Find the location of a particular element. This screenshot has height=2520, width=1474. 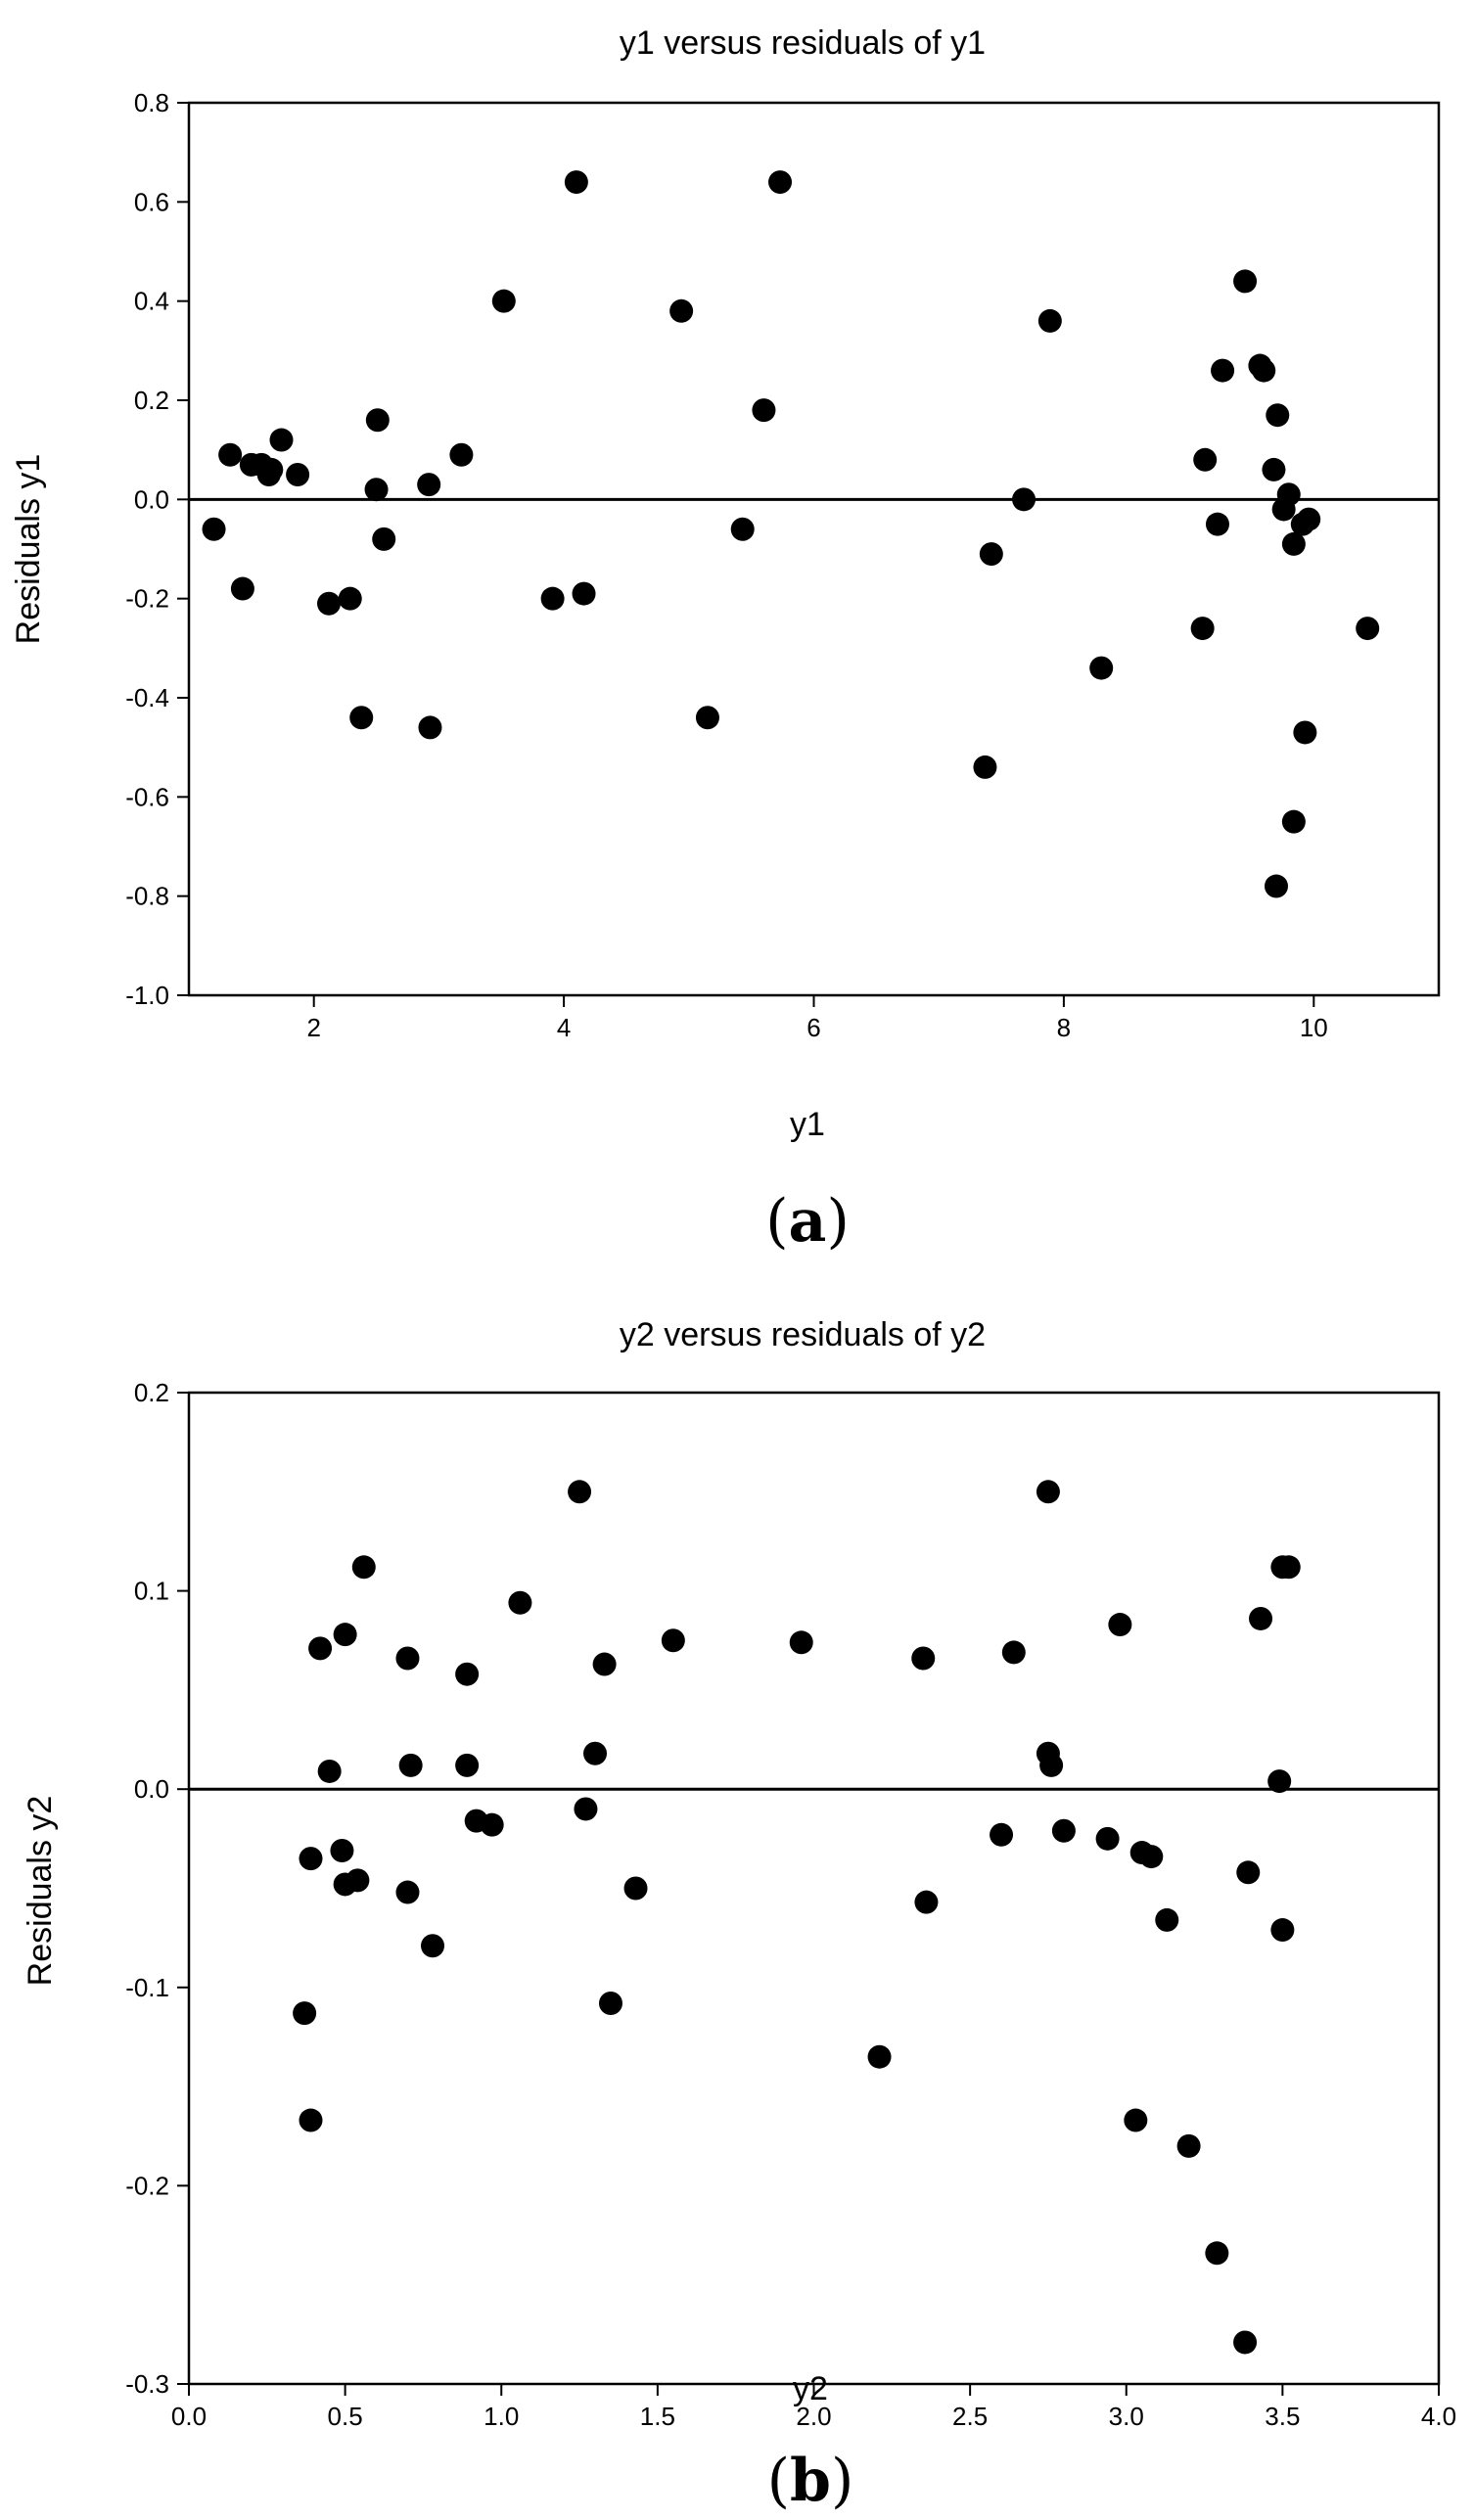

y-tick-label-a-2: -0.6 is located at coordinates (147, 796).